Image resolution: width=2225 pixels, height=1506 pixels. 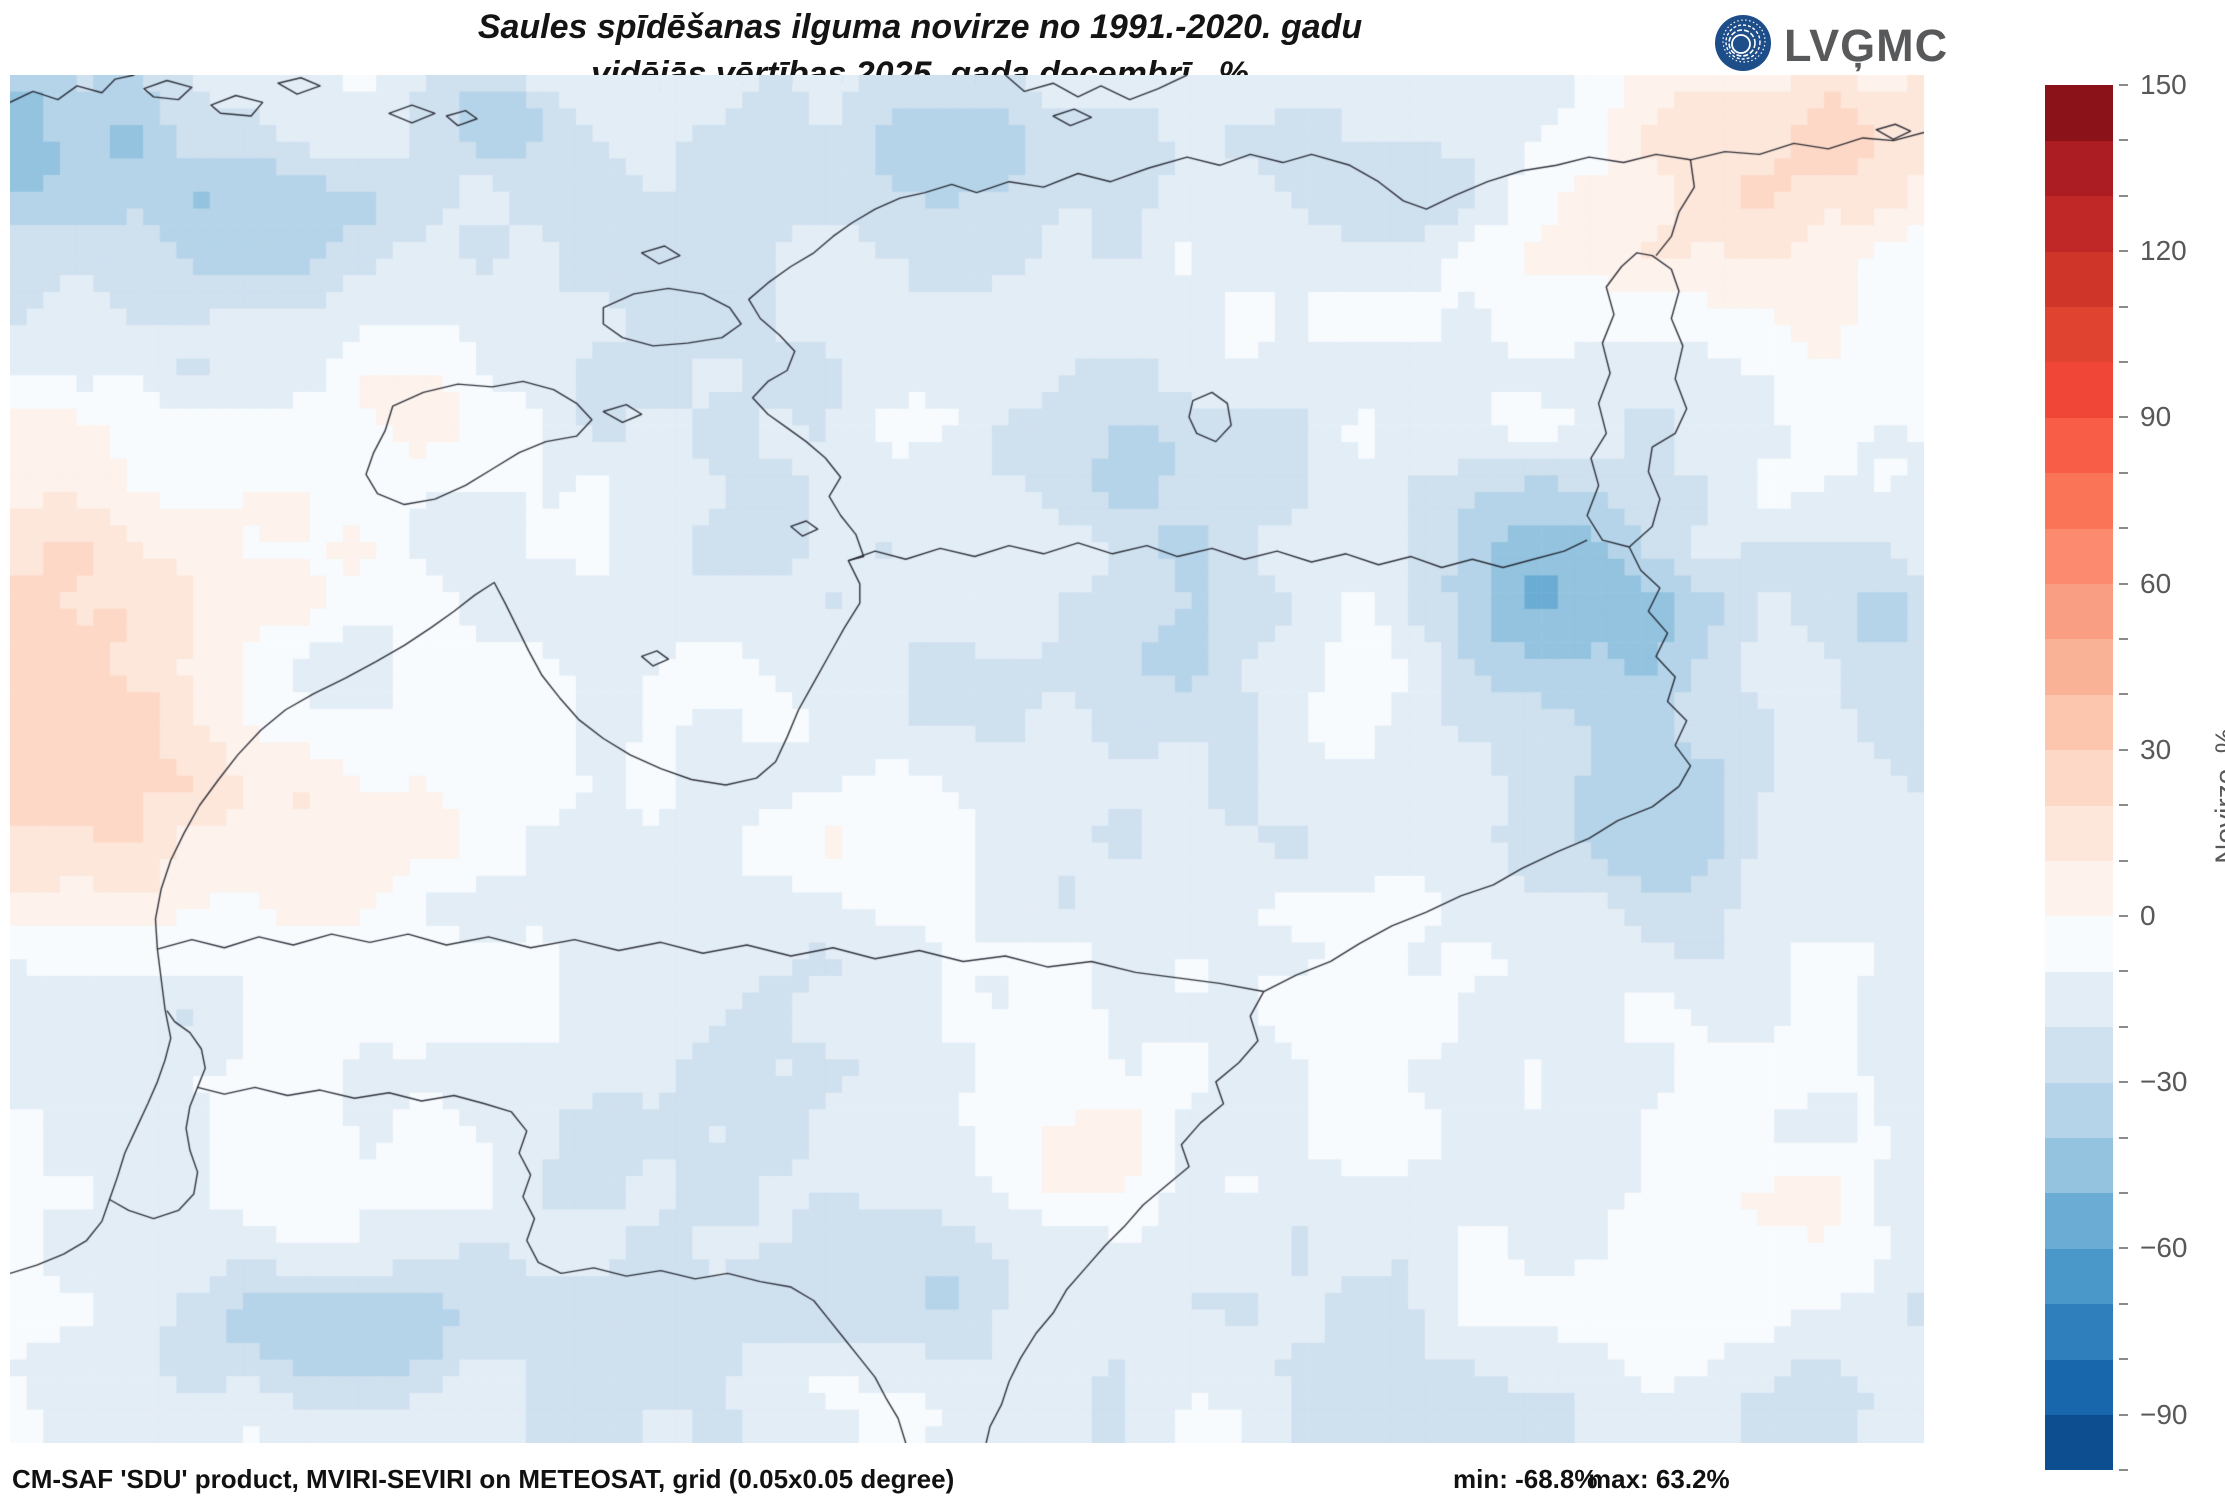 I want to click on colorbar-tick-label: 30, so click(x=2156, y=749).